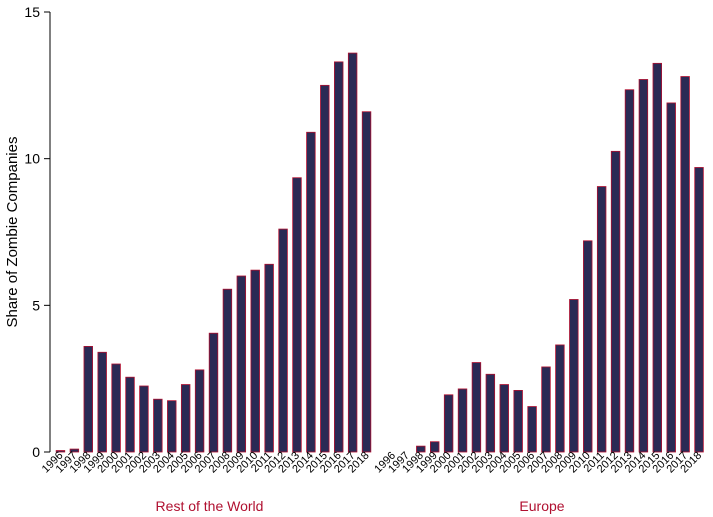  Describe the element at coordinates (36, 452) in the screenshot. I see `y-tick-label: 0` at that location.